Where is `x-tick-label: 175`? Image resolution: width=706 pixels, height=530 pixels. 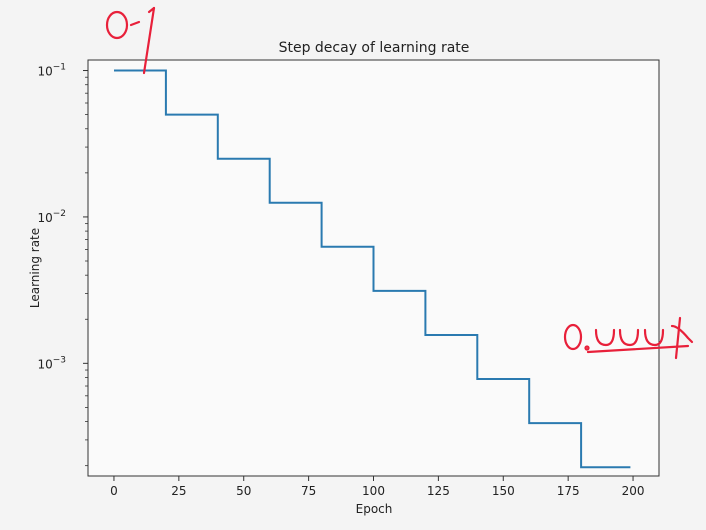 x-tick-label: 175 is located at coordinates (568, 491).